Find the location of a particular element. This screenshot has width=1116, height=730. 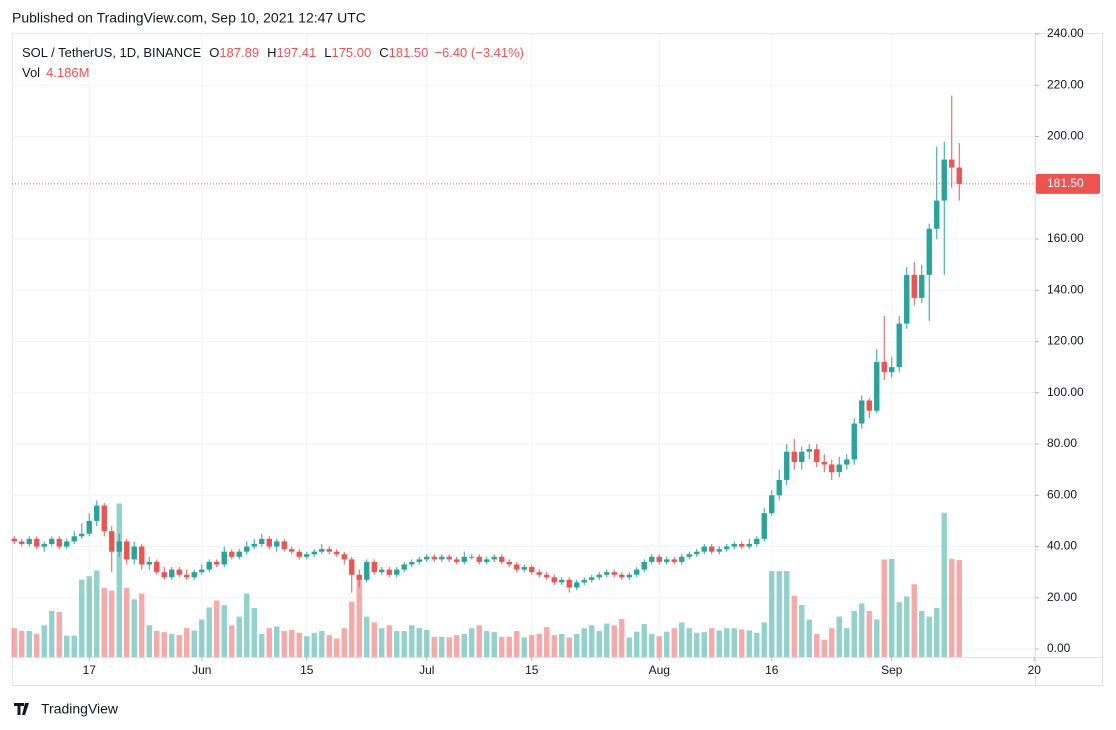

last-price-label: 181.50 is located at coordinates (1065, 183).